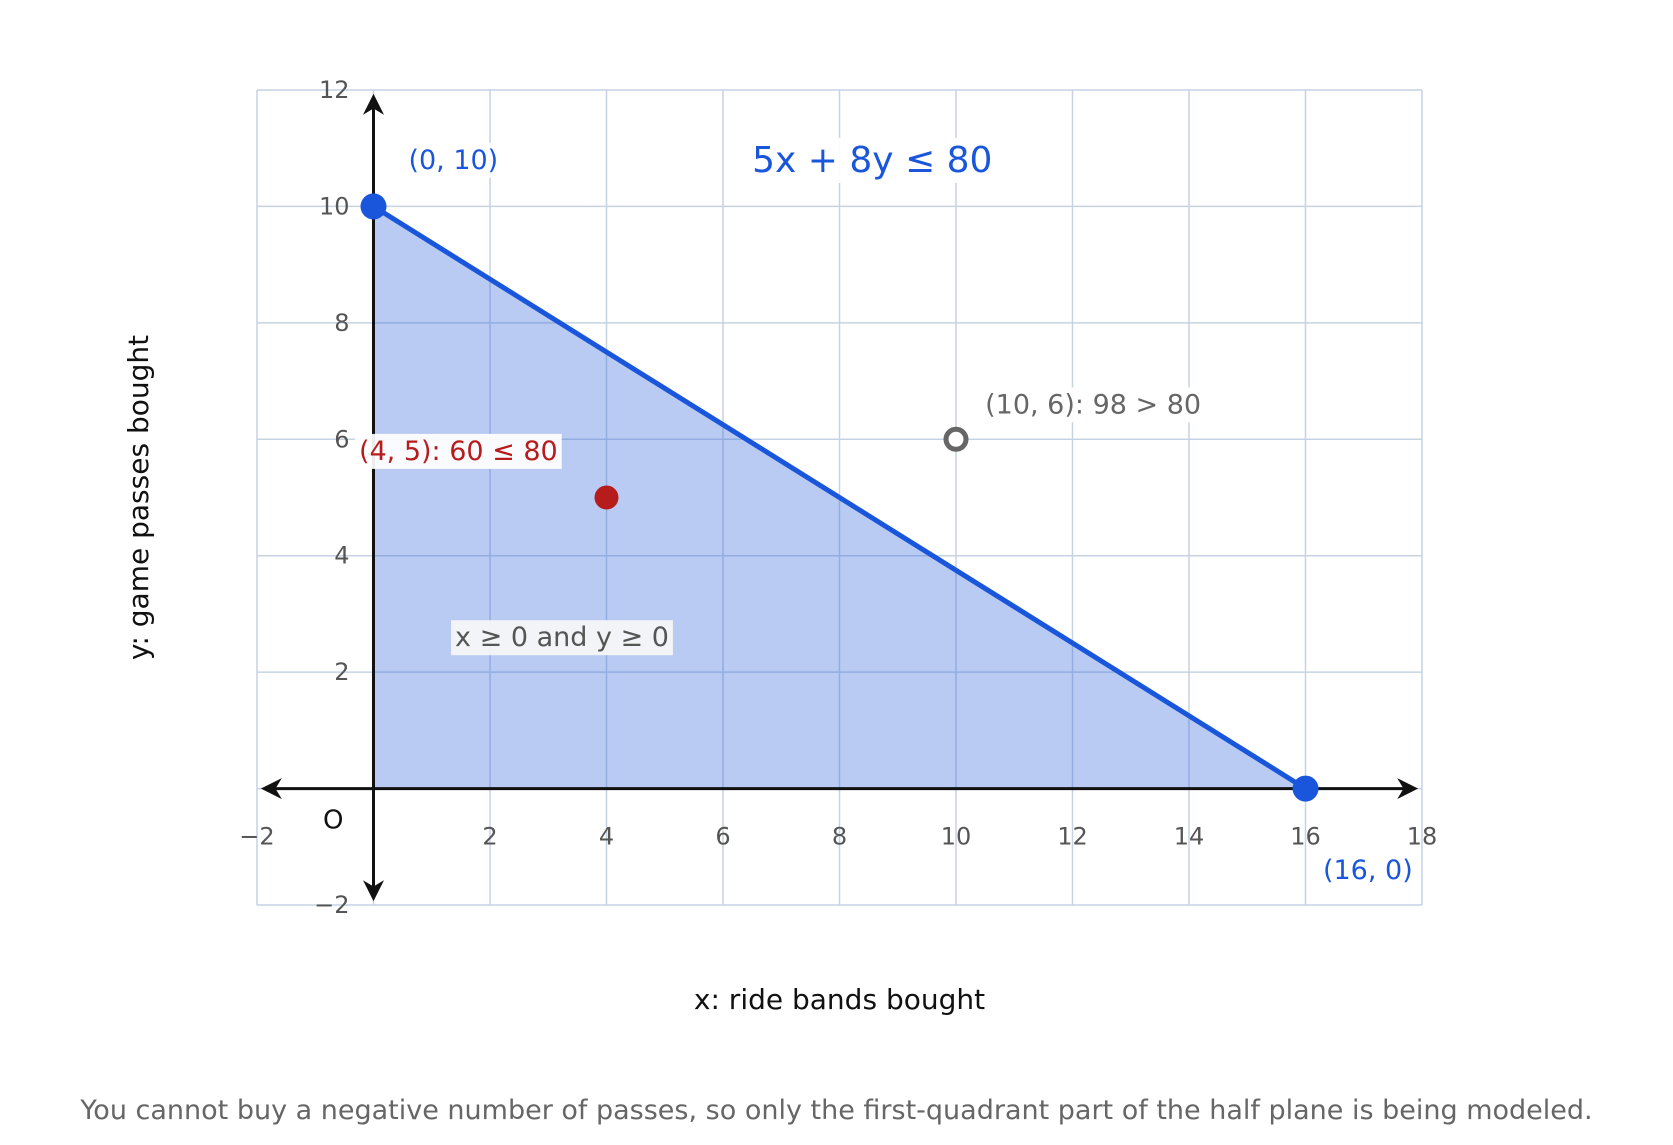 The height and width of the screenshot is (1145, 1673). I want to click on region-label-background, so click(562, 638).